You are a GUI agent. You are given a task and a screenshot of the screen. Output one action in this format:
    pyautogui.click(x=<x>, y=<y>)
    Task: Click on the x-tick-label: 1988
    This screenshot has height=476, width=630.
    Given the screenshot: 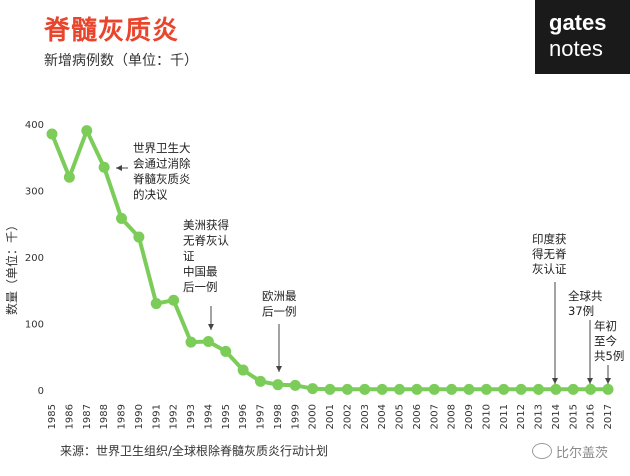 What is the action you would take?
    pyautogui.click(x=104, y=416)
    